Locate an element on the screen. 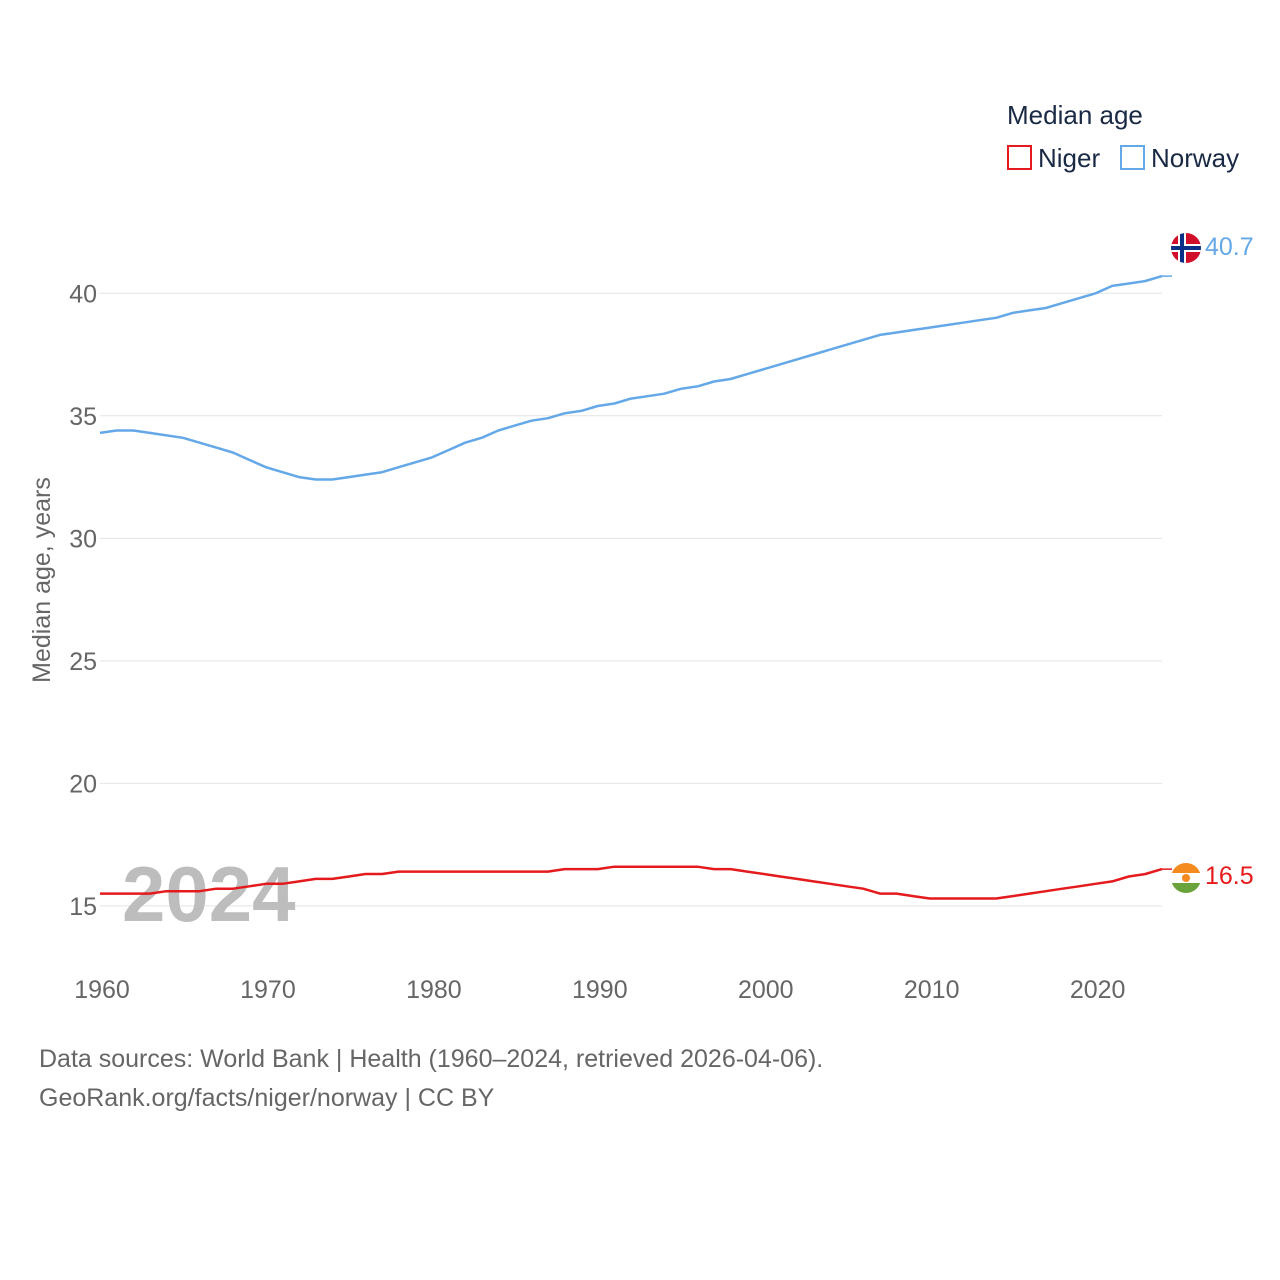 Image resolution: width=1280 pixels, height=1280 pixels. x-tick-label: 2010 is located at coordinates (932, 990).